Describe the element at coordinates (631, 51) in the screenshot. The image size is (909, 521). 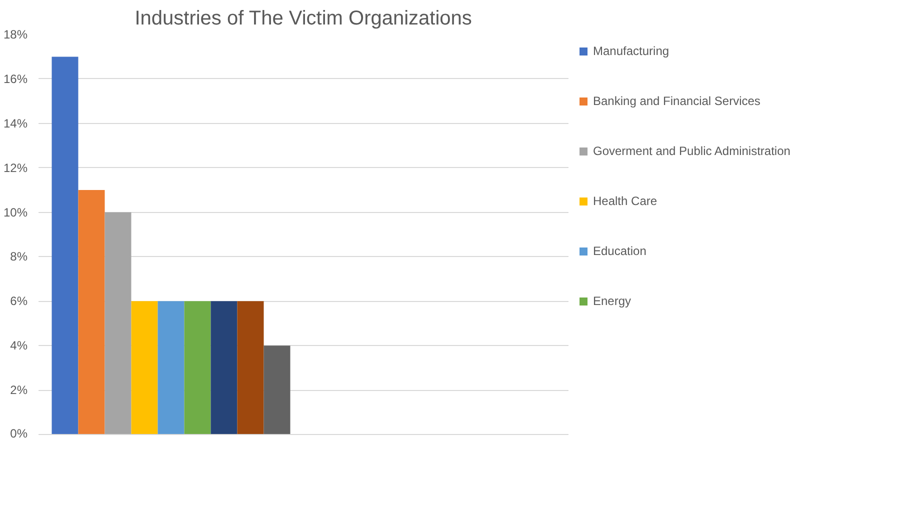
I see `legend-label: Manufacturing` at that location.